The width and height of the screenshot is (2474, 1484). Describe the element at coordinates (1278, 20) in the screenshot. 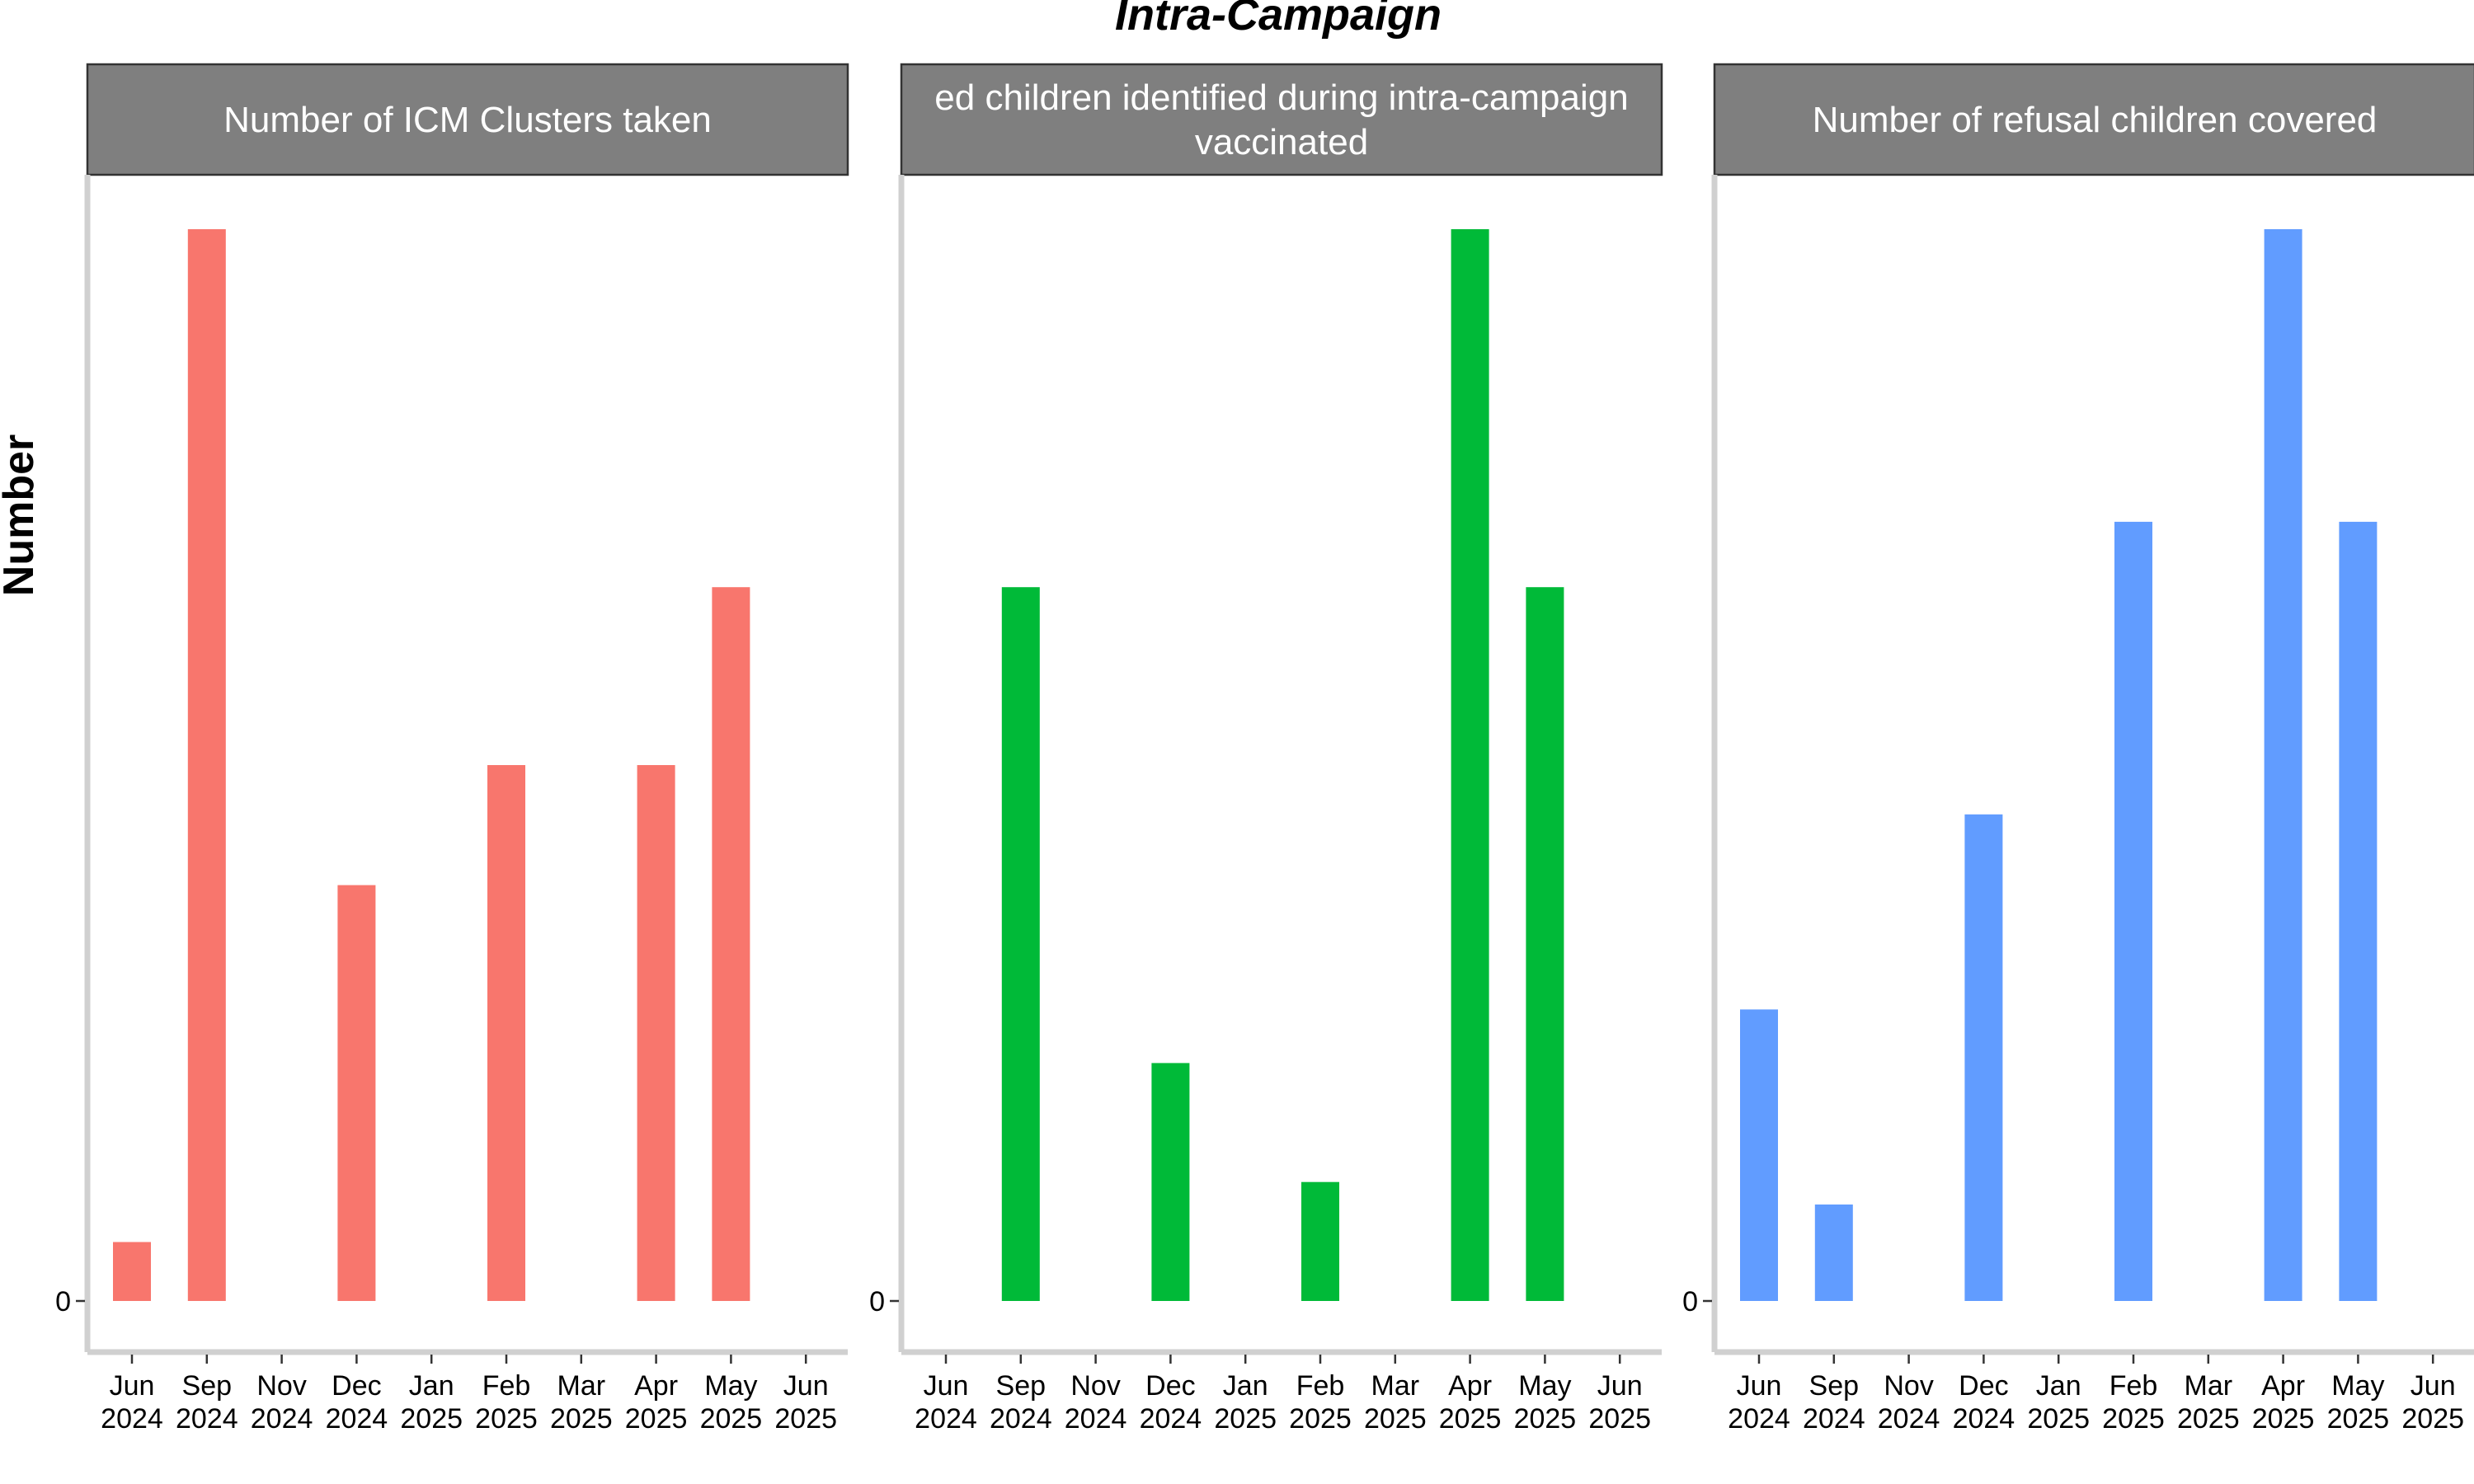

I see `chart-title: Intra-Campaign` at that location.